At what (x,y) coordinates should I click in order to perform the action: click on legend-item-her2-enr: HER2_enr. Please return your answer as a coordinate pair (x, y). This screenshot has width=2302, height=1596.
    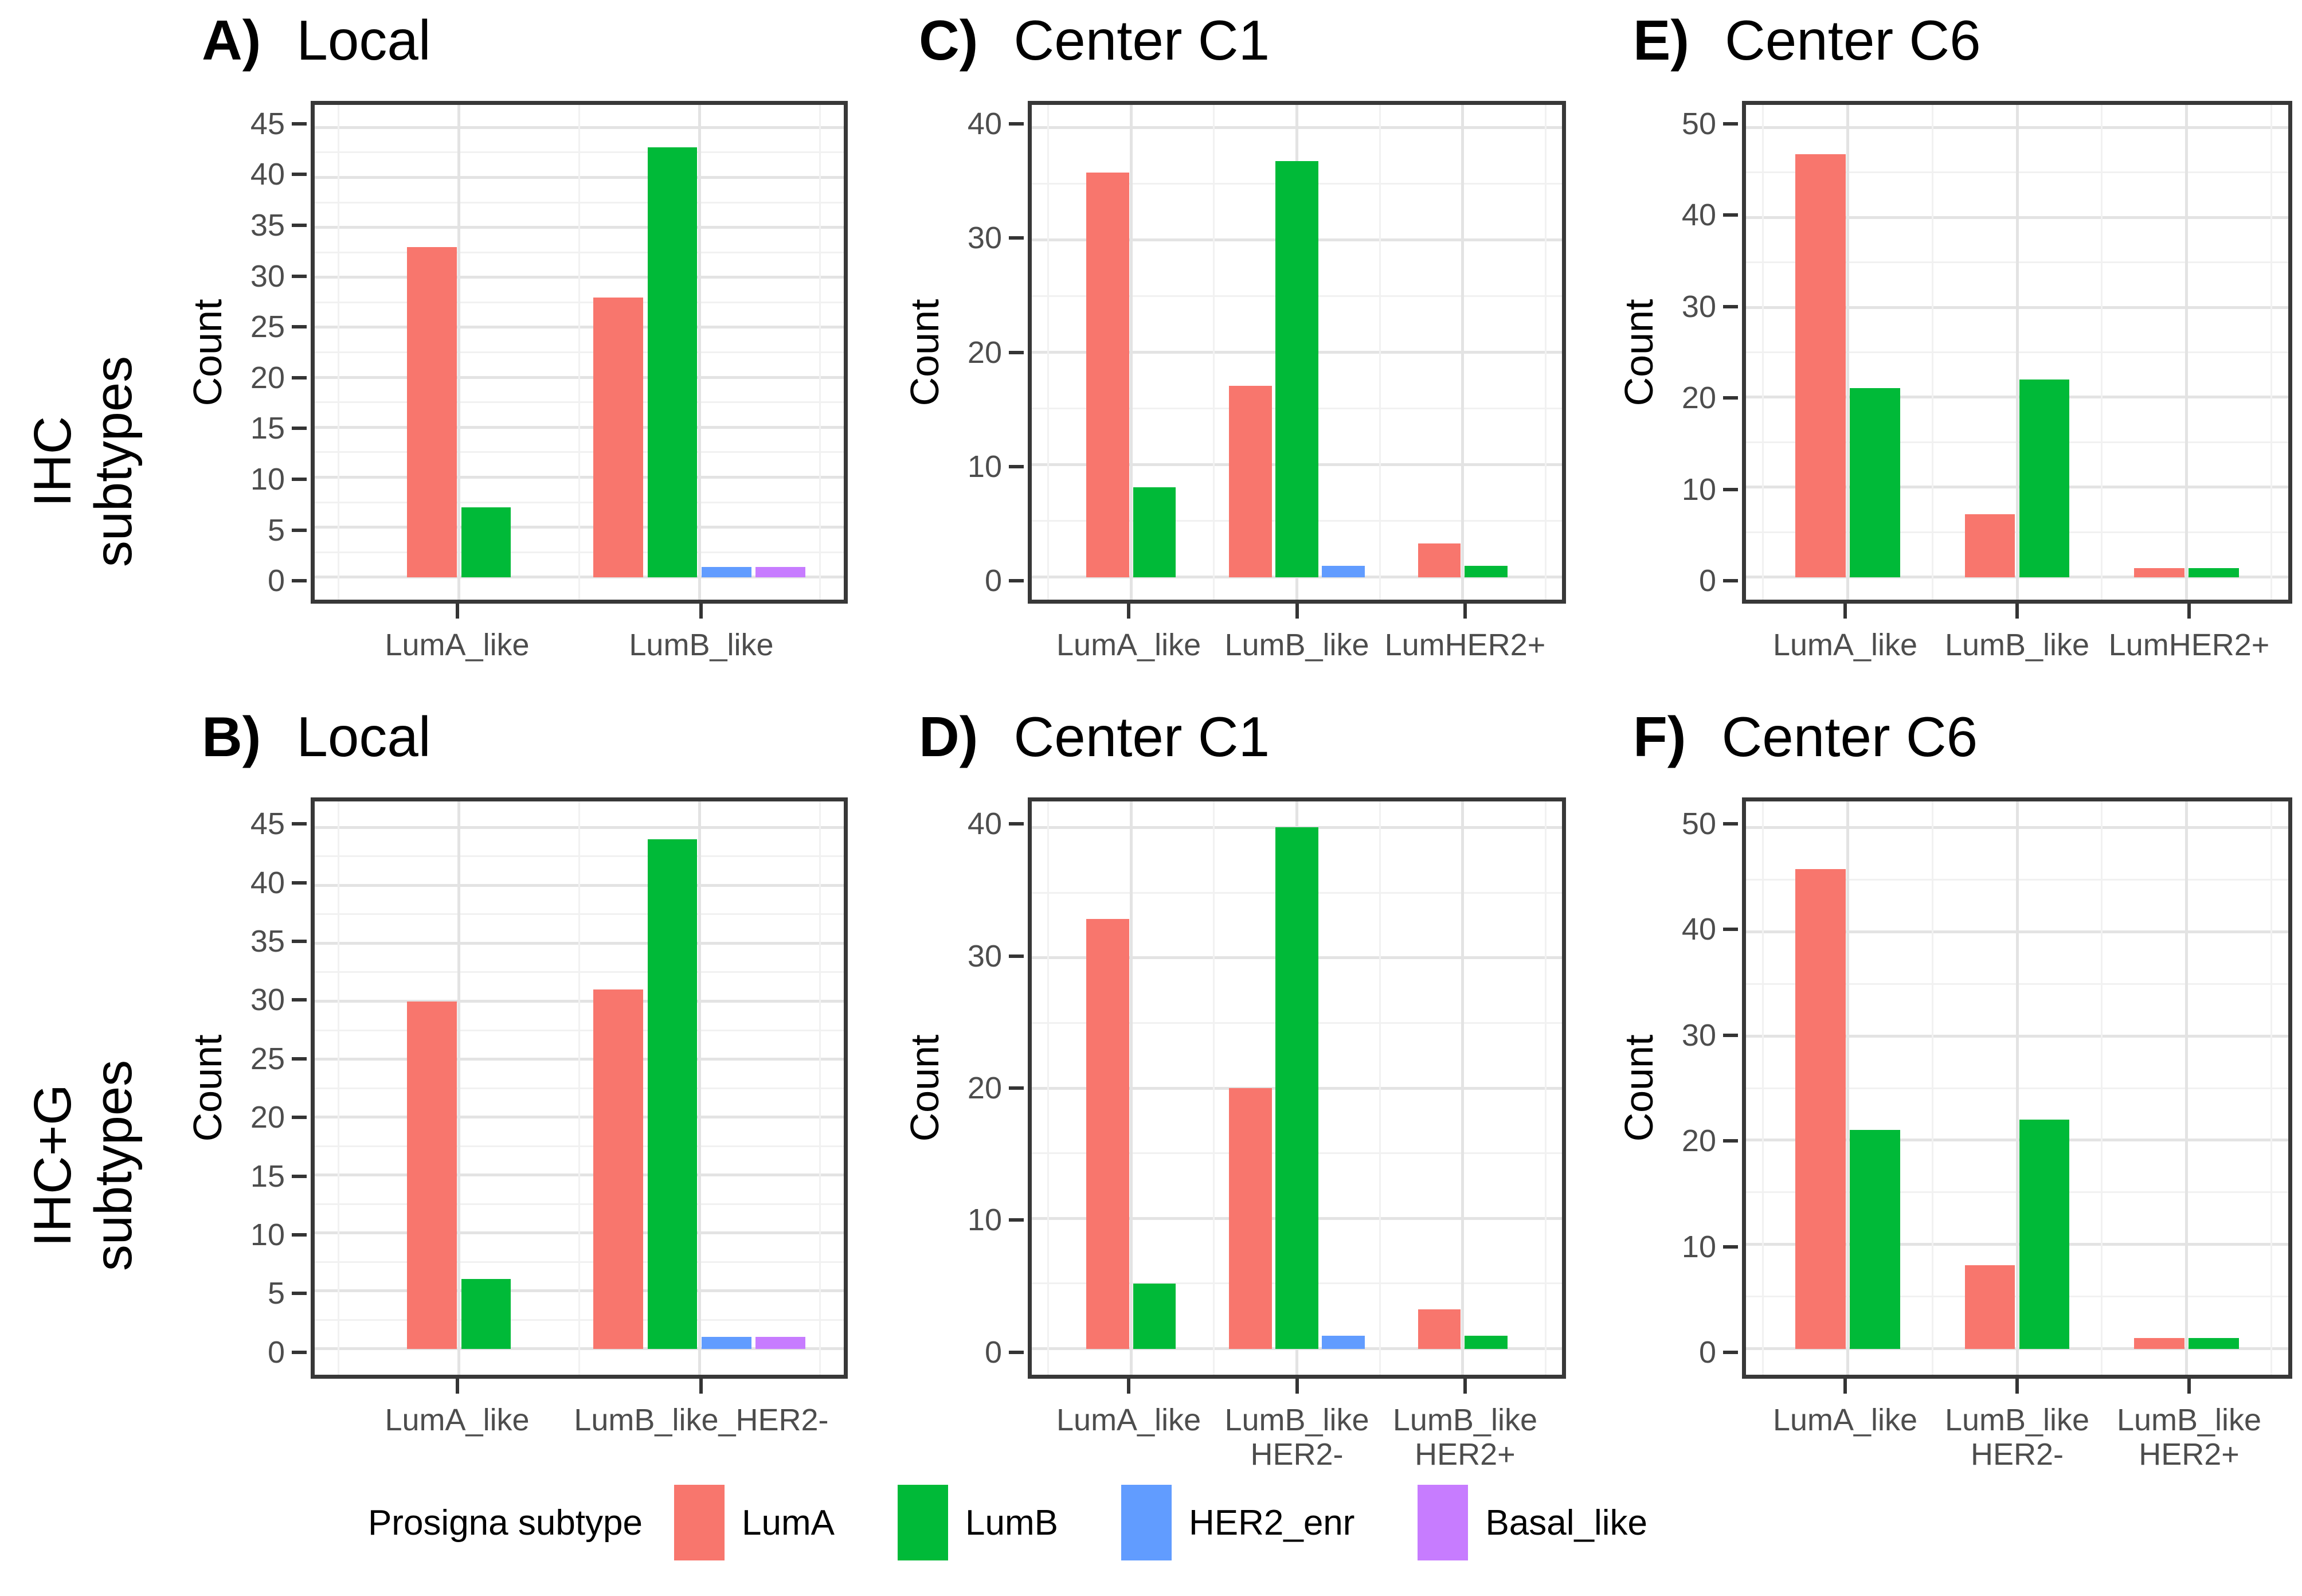
    Looking at the image, I should click on (1238, 1522).